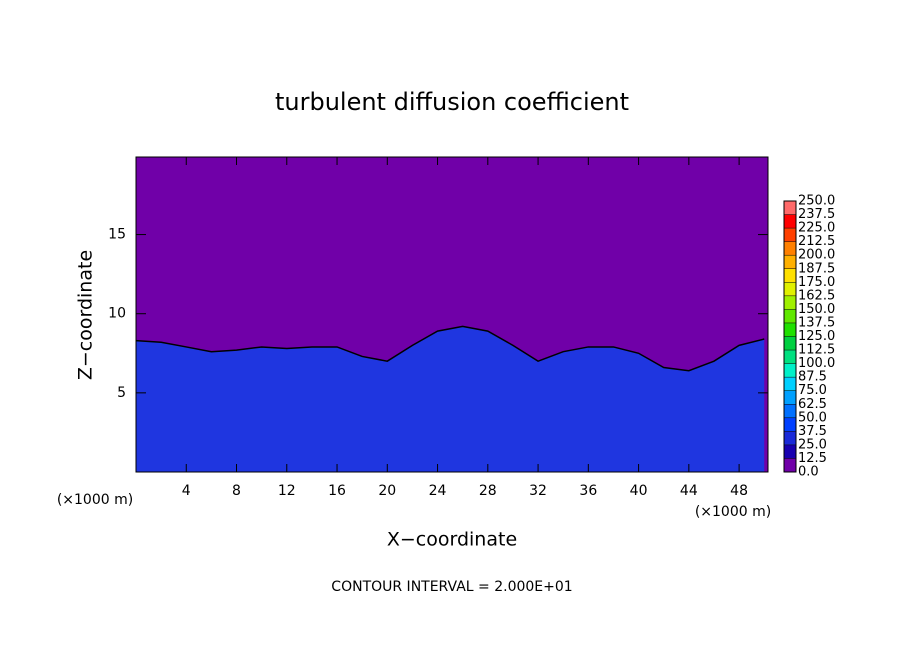 This screenshot has height=654, width=904. Describe the element at coordinates (438, 491) in the screenshot. I see `x-tick-label: 24` at that location.